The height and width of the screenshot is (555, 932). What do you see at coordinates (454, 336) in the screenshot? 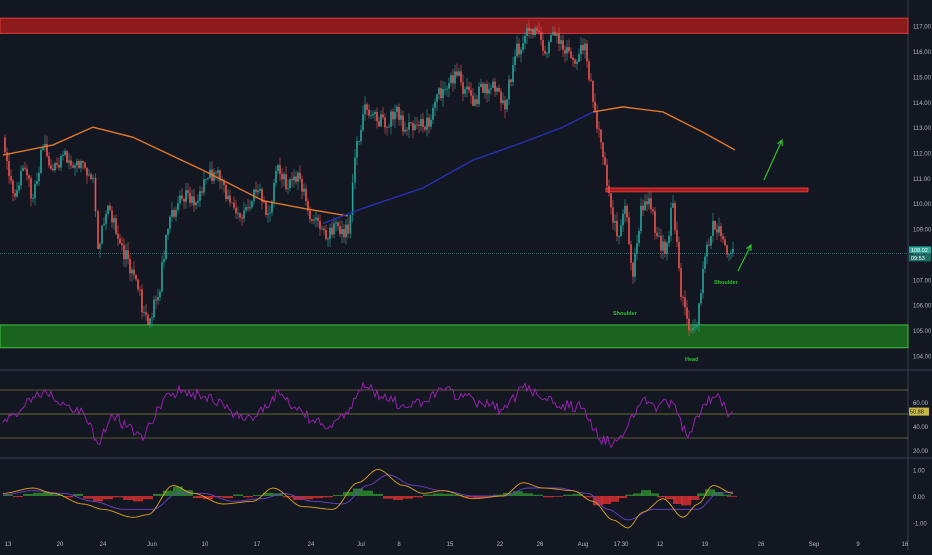
I see `support-zone` at bounding box center [454, 336].